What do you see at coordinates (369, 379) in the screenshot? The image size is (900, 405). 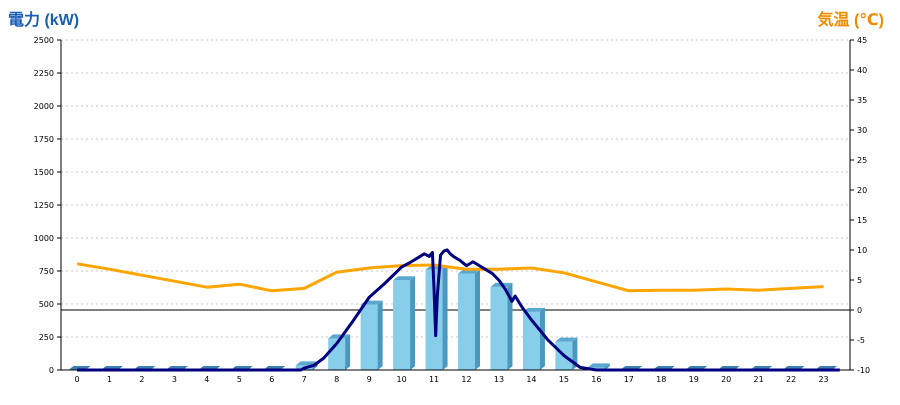 I see `x-tick-label: 9` at bounding box center [369, 379].